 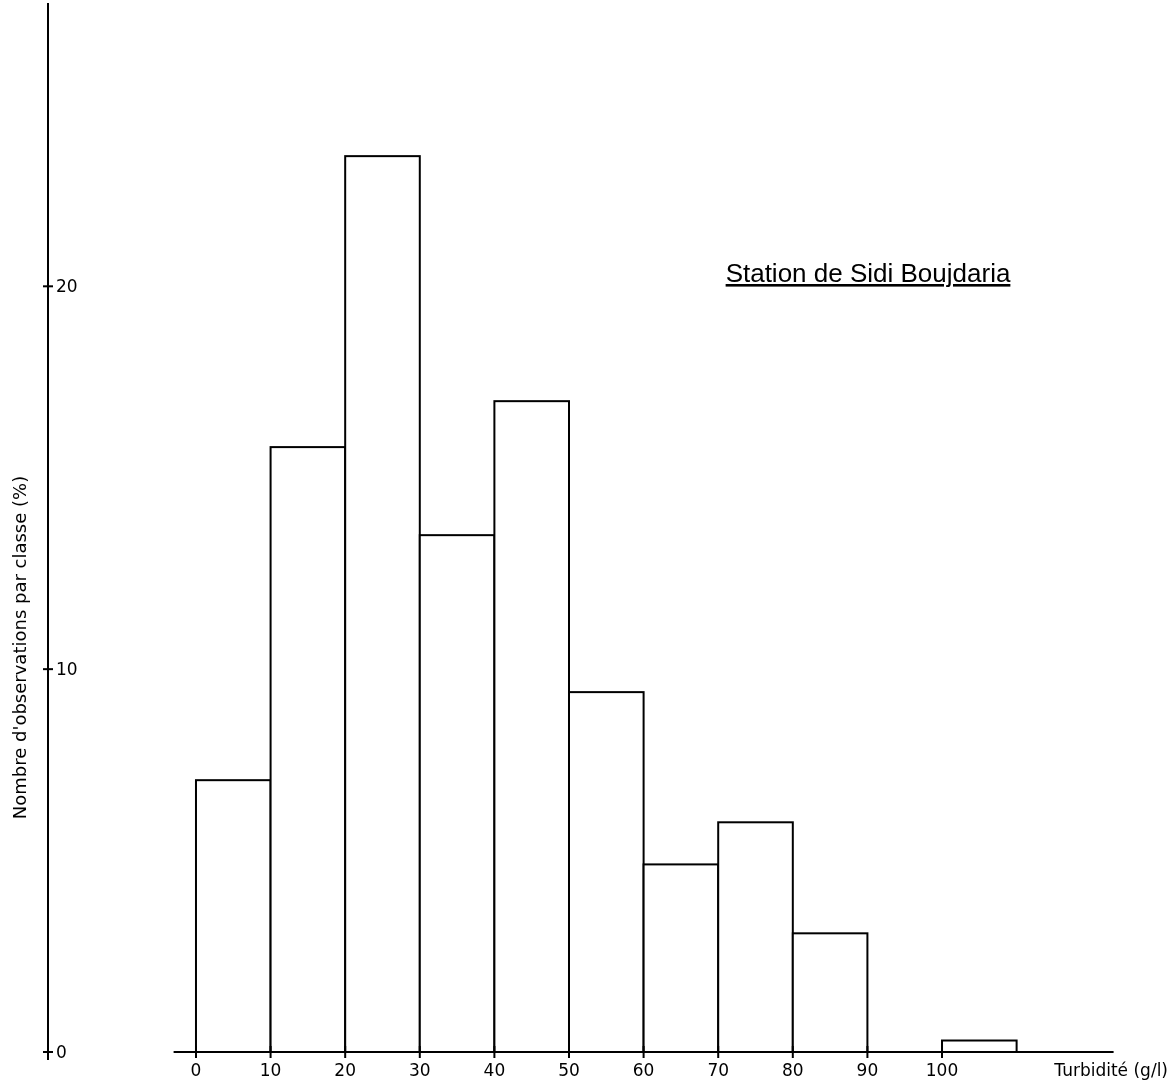 What do you see at coordinates (942, 1070) in the screenshot?
I see `x-tick-label: 100` at bounding box center [942, 1070].